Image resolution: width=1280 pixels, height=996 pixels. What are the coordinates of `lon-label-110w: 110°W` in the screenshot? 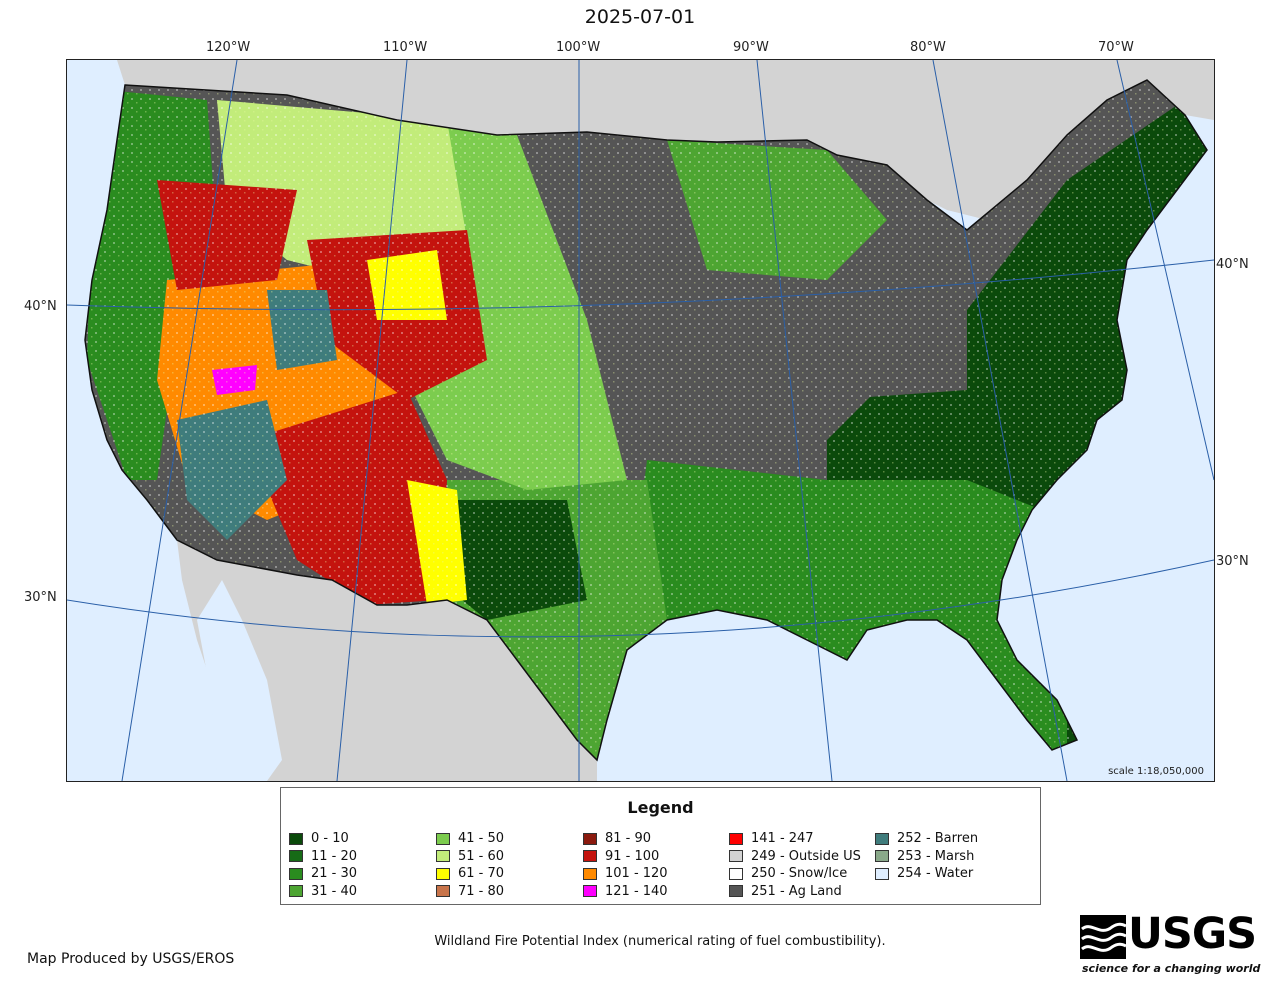 It's located at (405, 47).